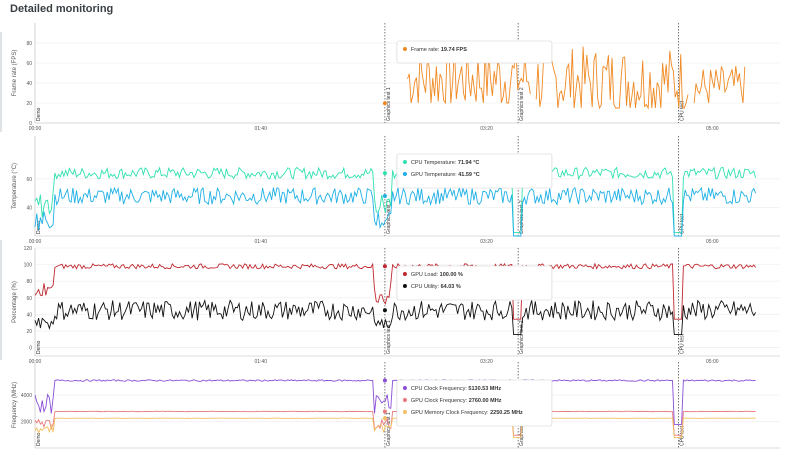 This screenshot has width=800, height=450. Describe the element at coordinates (506, 413) in the screenshot. I see `tooltip-value: 2250.25 MHz` at that location.